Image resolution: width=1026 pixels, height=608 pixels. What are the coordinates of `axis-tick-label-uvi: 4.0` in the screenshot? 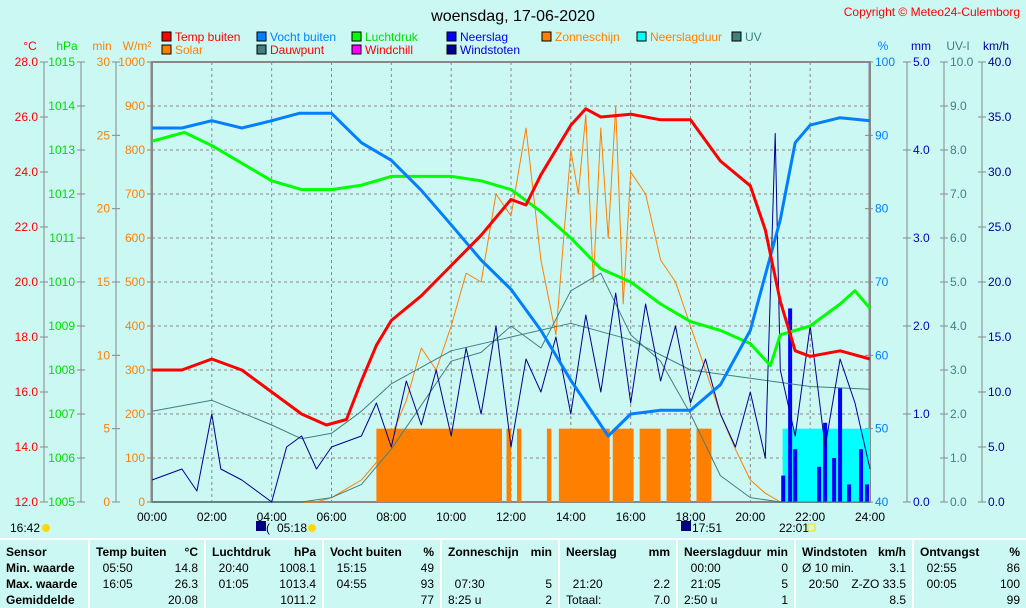 It's located at (958, 326).